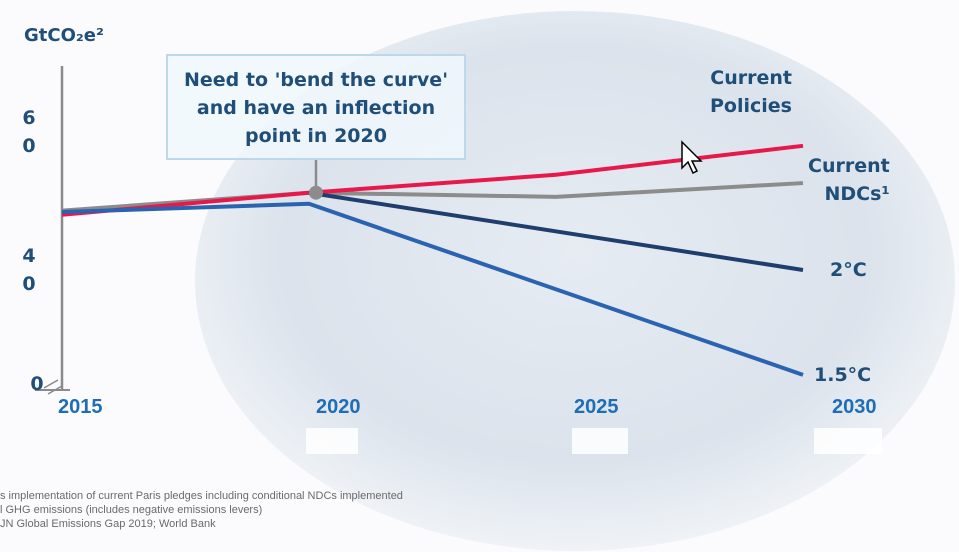 The image size is (959, 552). I want to click on series-label: Current NDCs¹, so click(849, 180).